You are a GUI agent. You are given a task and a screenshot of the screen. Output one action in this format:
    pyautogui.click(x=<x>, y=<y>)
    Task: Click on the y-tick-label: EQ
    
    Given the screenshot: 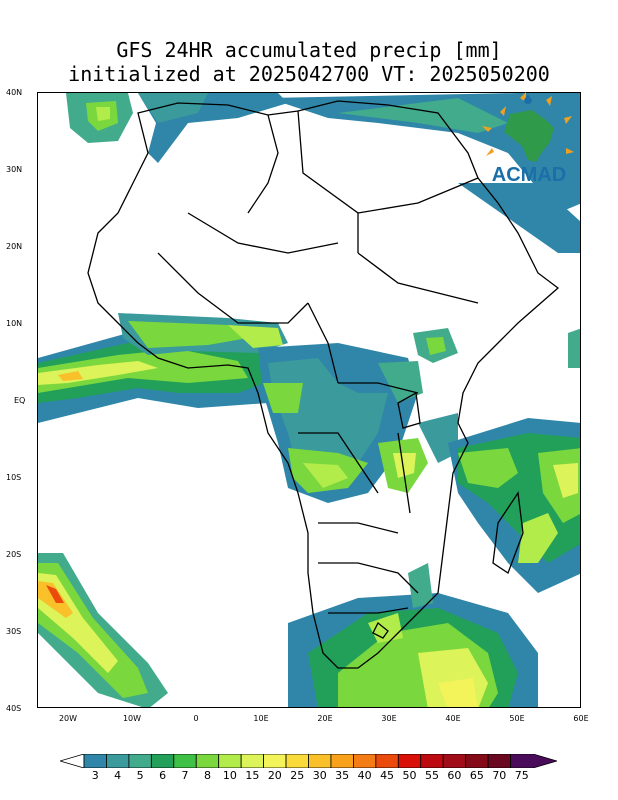 What is the action you would take?
    pyautogui.click(x=20, y=400)
    